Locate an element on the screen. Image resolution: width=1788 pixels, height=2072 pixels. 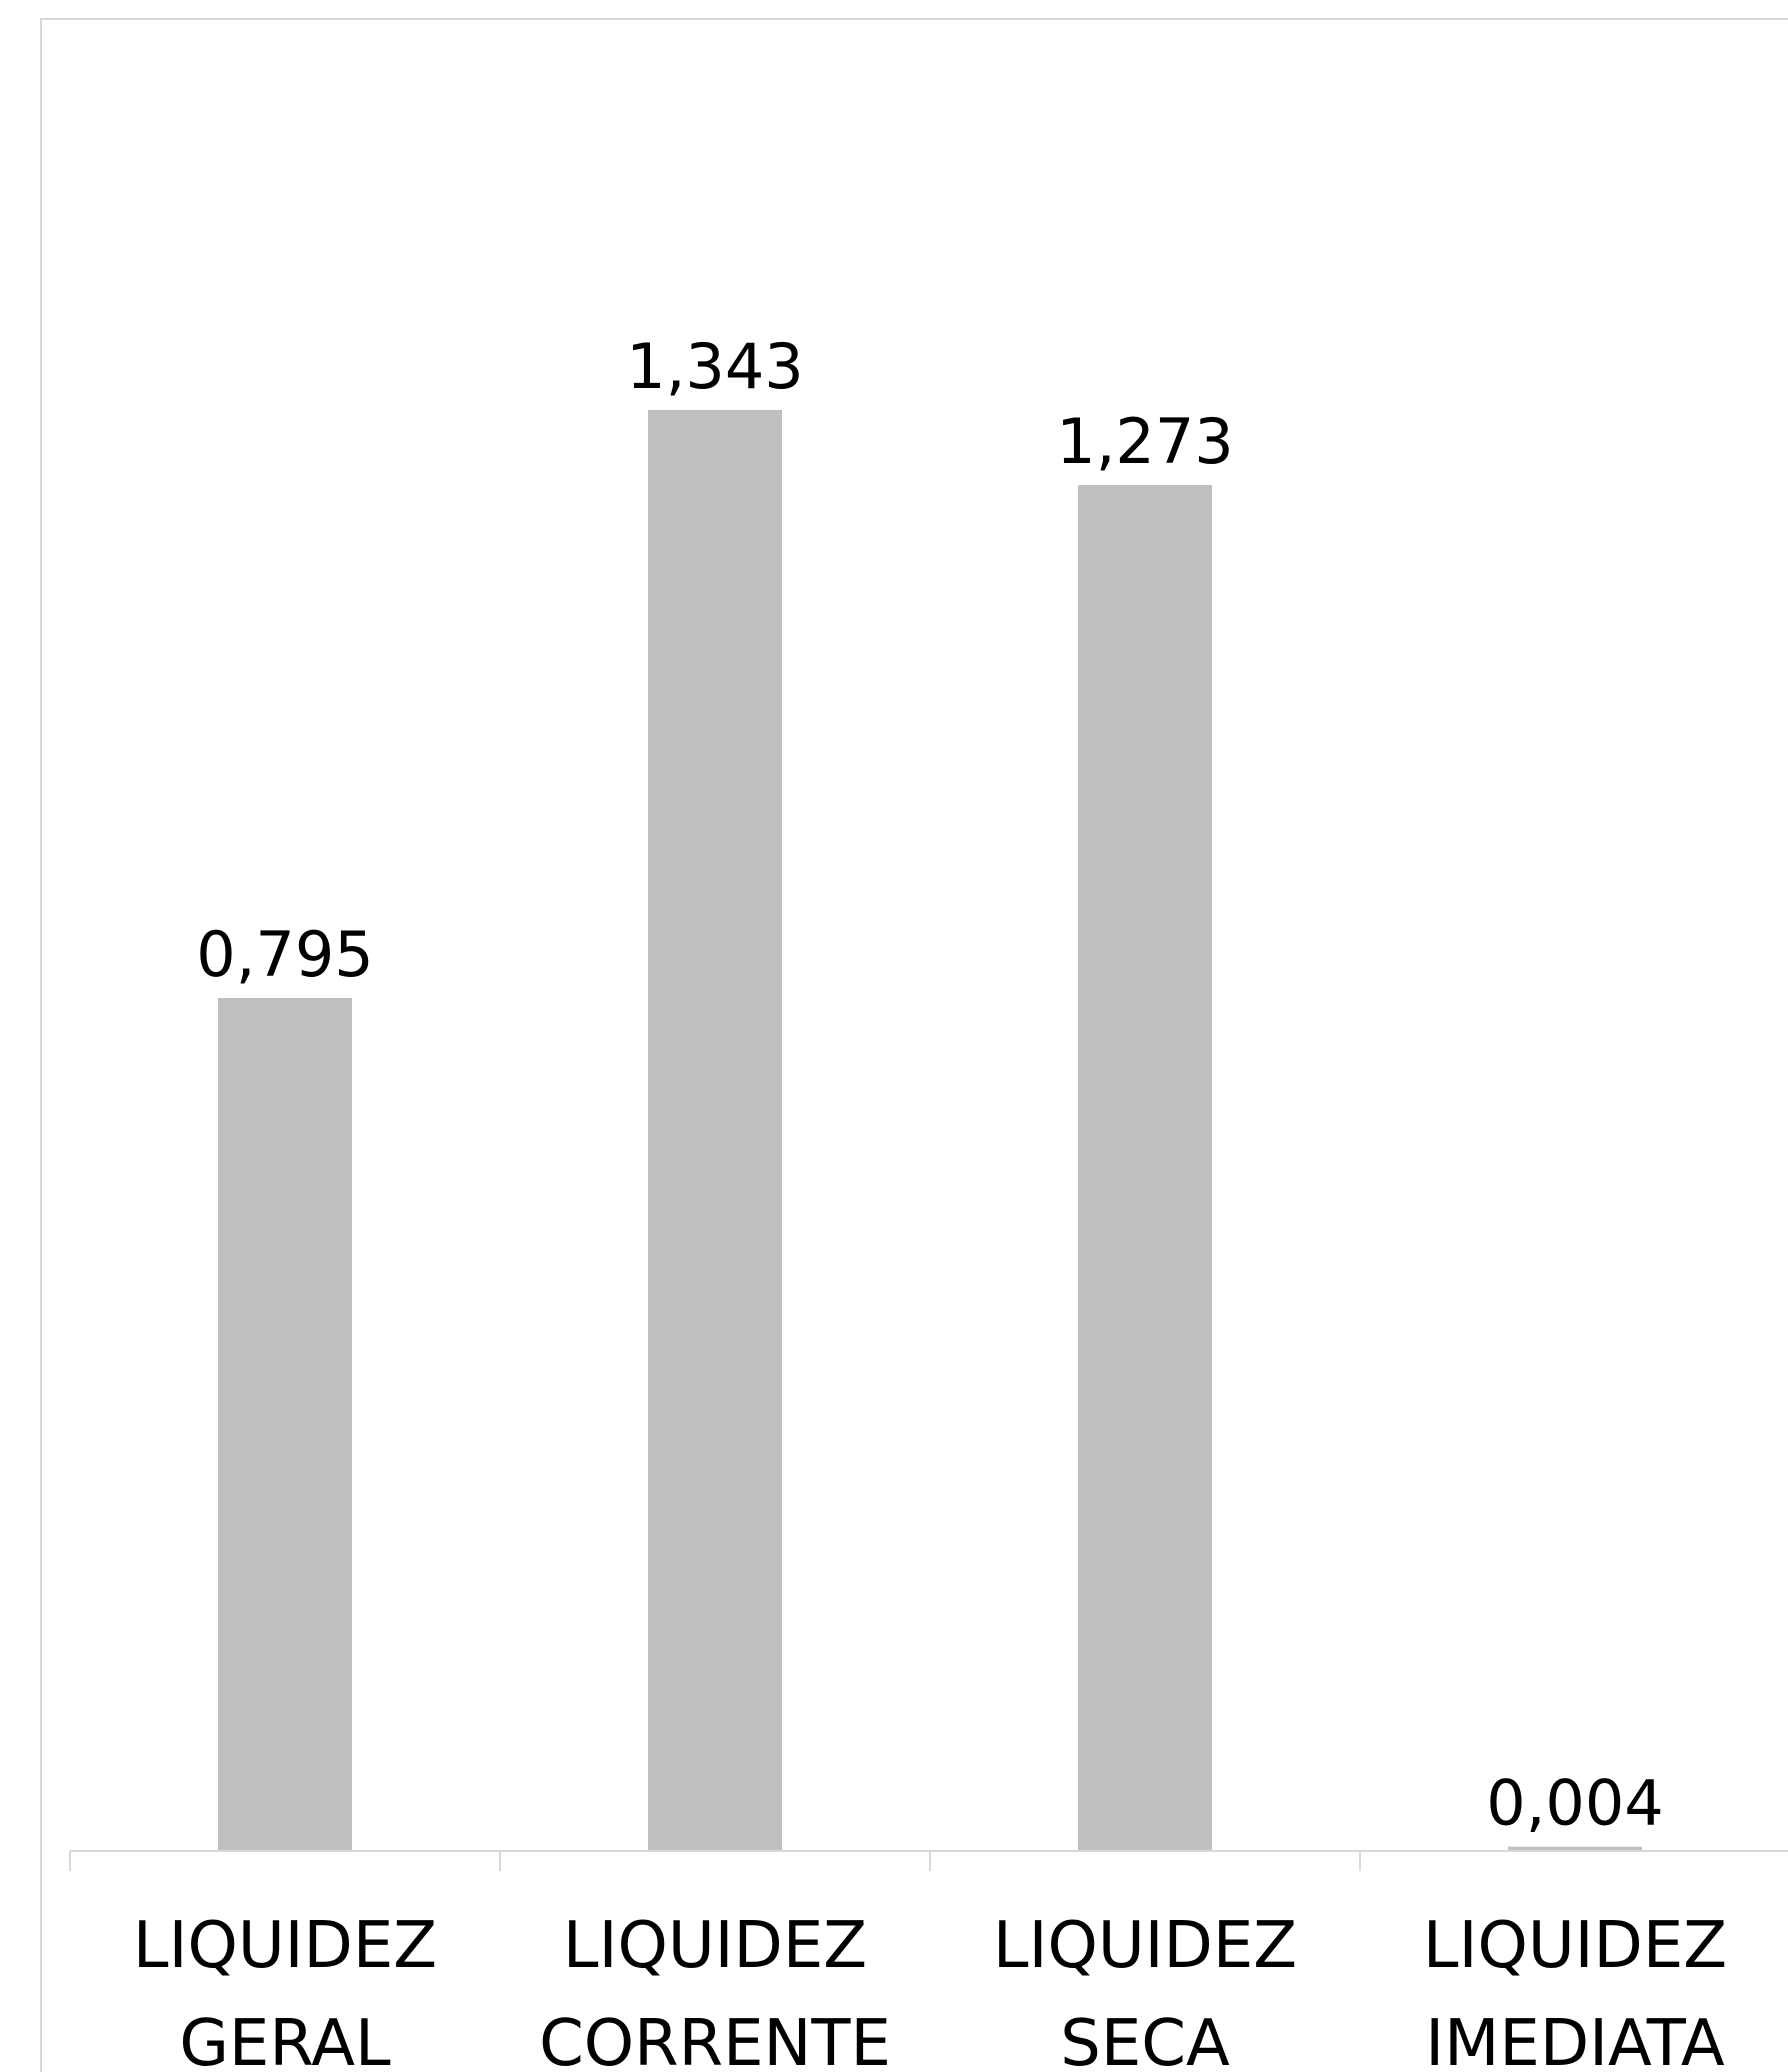
category-label: LIQUIDEZ SECA is located at coordinates (1145, 1990).